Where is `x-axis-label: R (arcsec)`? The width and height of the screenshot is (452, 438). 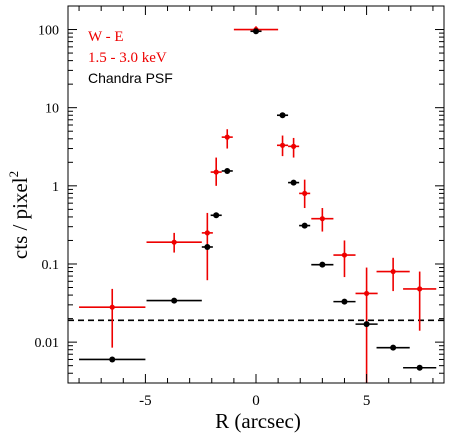
x-axis-label: R (arcsec) is located at coordinates (258, 421).